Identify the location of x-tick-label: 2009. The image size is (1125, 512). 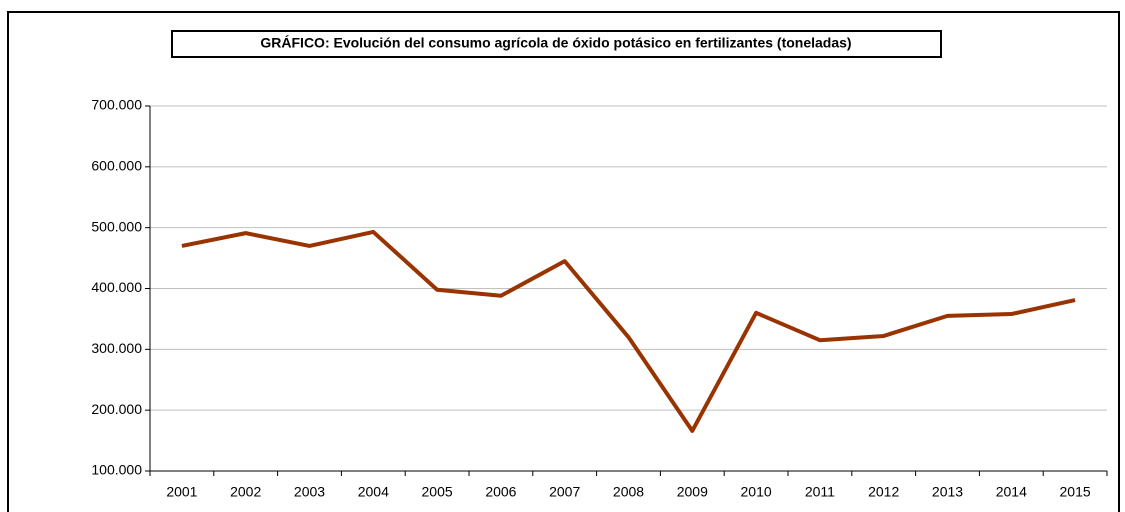
(692, 492).